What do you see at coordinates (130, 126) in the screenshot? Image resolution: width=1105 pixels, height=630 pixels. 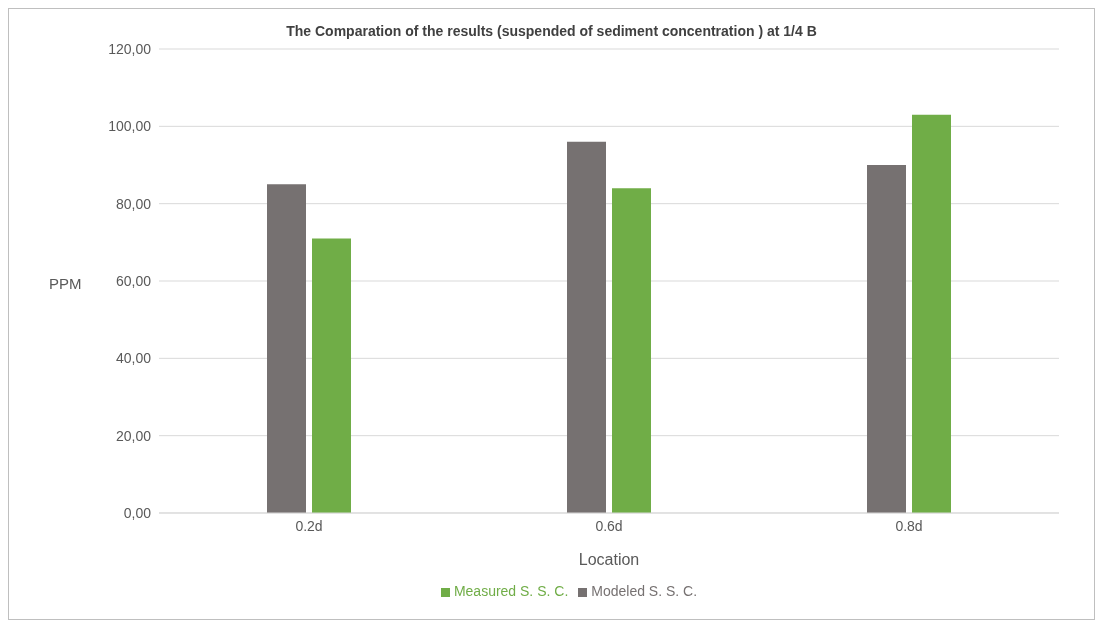 I see `y-tick-label: 100,00` at bounding box center [130, 126].